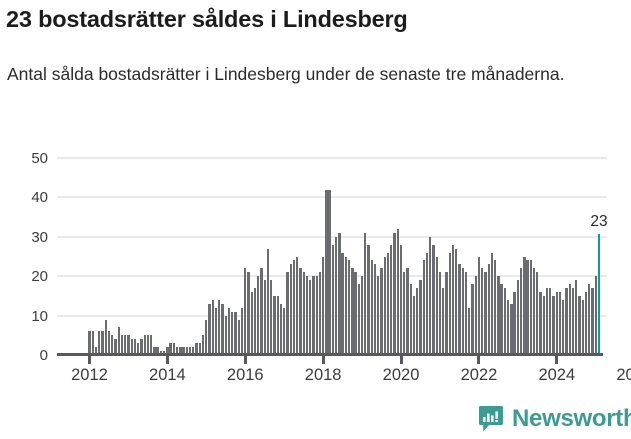  Describe the element at coordinates (554, 419) in the screenshot. I see `newsworthy-logo: Newsworthy` at that location.